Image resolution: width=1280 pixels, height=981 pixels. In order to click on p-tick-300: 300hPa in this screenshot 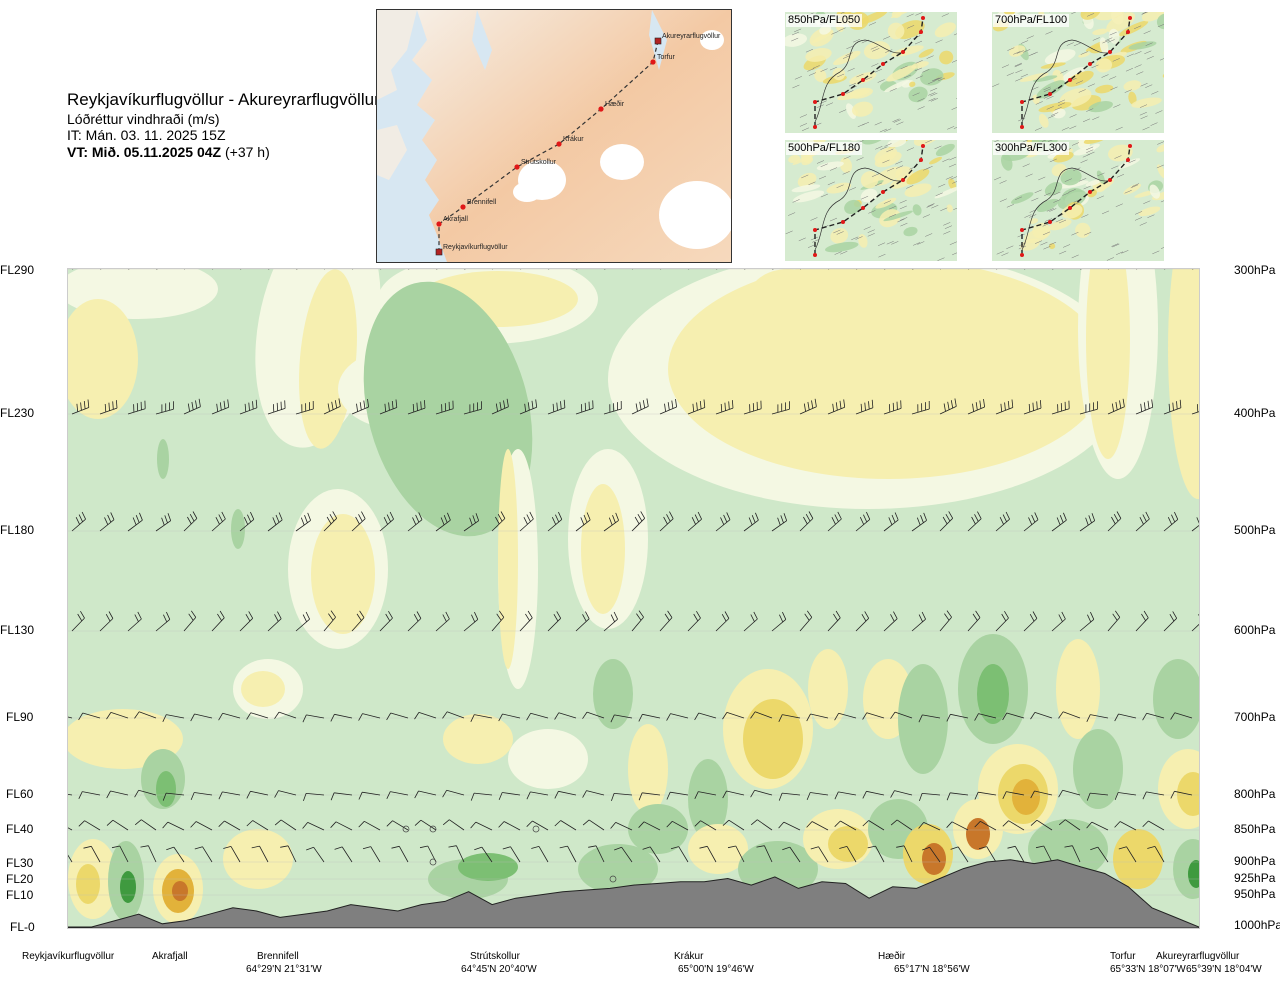, I will do `click(1255, 270)`.